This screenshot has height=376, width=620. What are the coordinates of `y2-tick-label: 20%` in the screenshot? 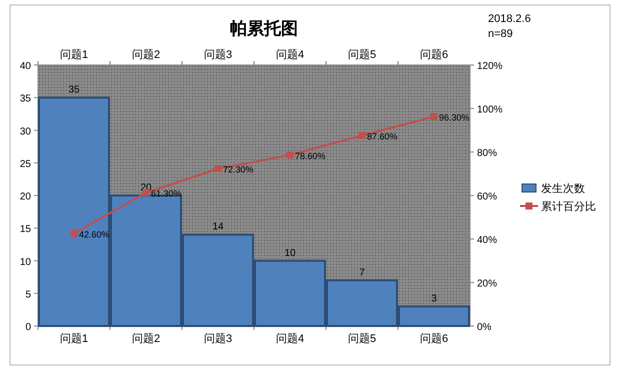 It's located at (487, 284).